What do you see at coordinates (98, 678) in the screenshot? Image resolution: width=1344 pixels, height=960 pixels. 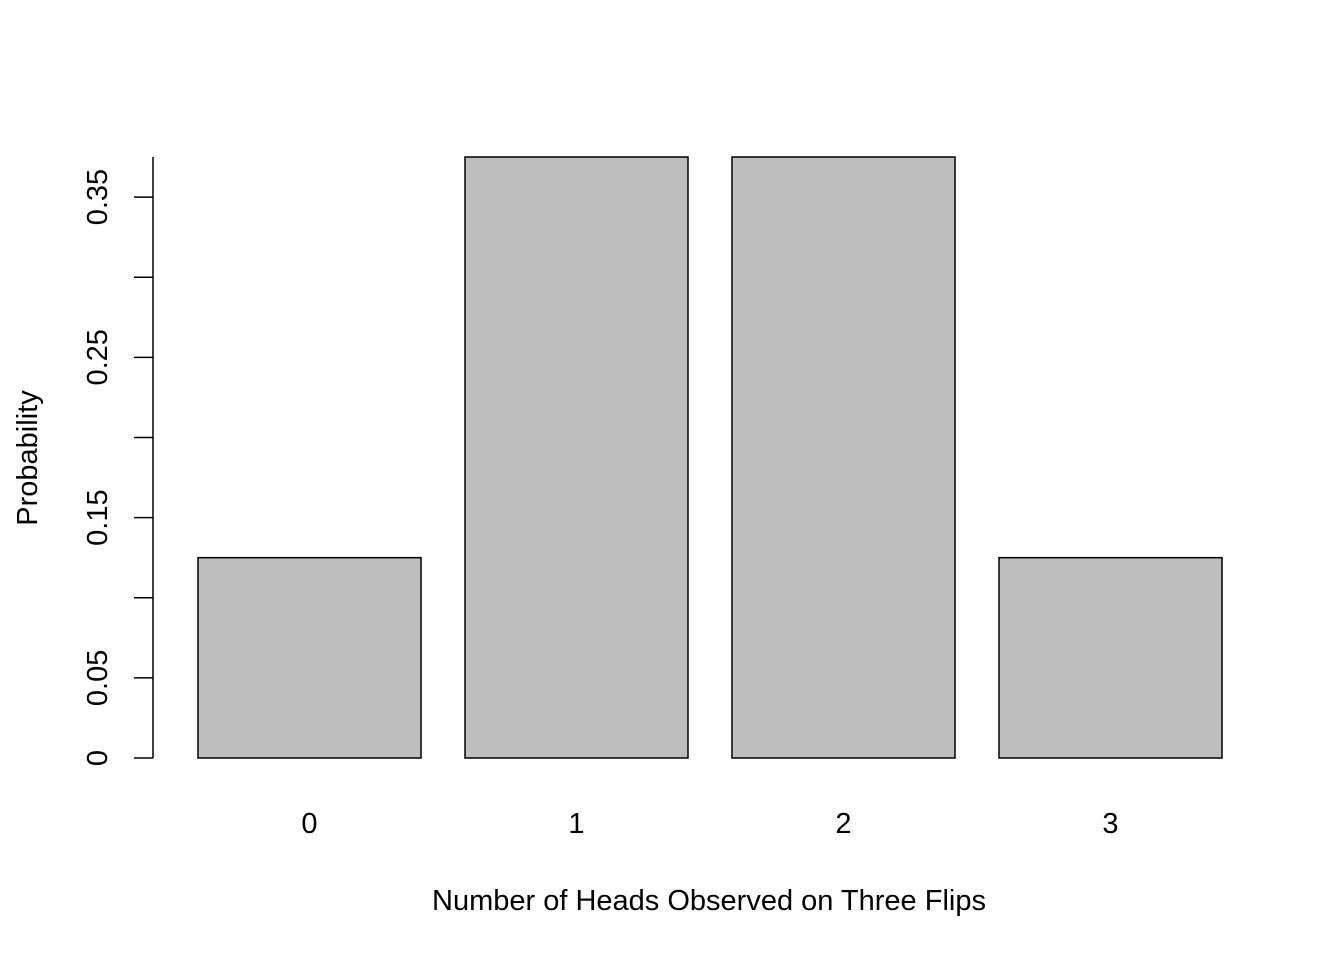 I see `y-tick-label: 0.05` at bounding box center [98, 678].